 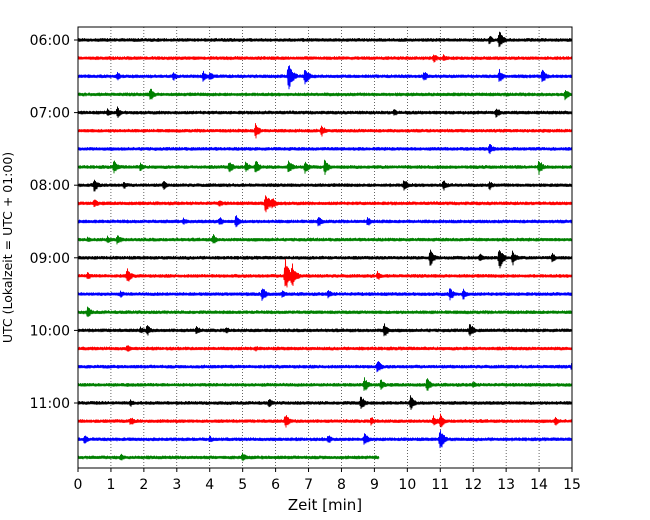 What do you see at coordinates (572, 485) in the screenshot?
I see `x-tick-label: 15` at bounding box center [572, 485].